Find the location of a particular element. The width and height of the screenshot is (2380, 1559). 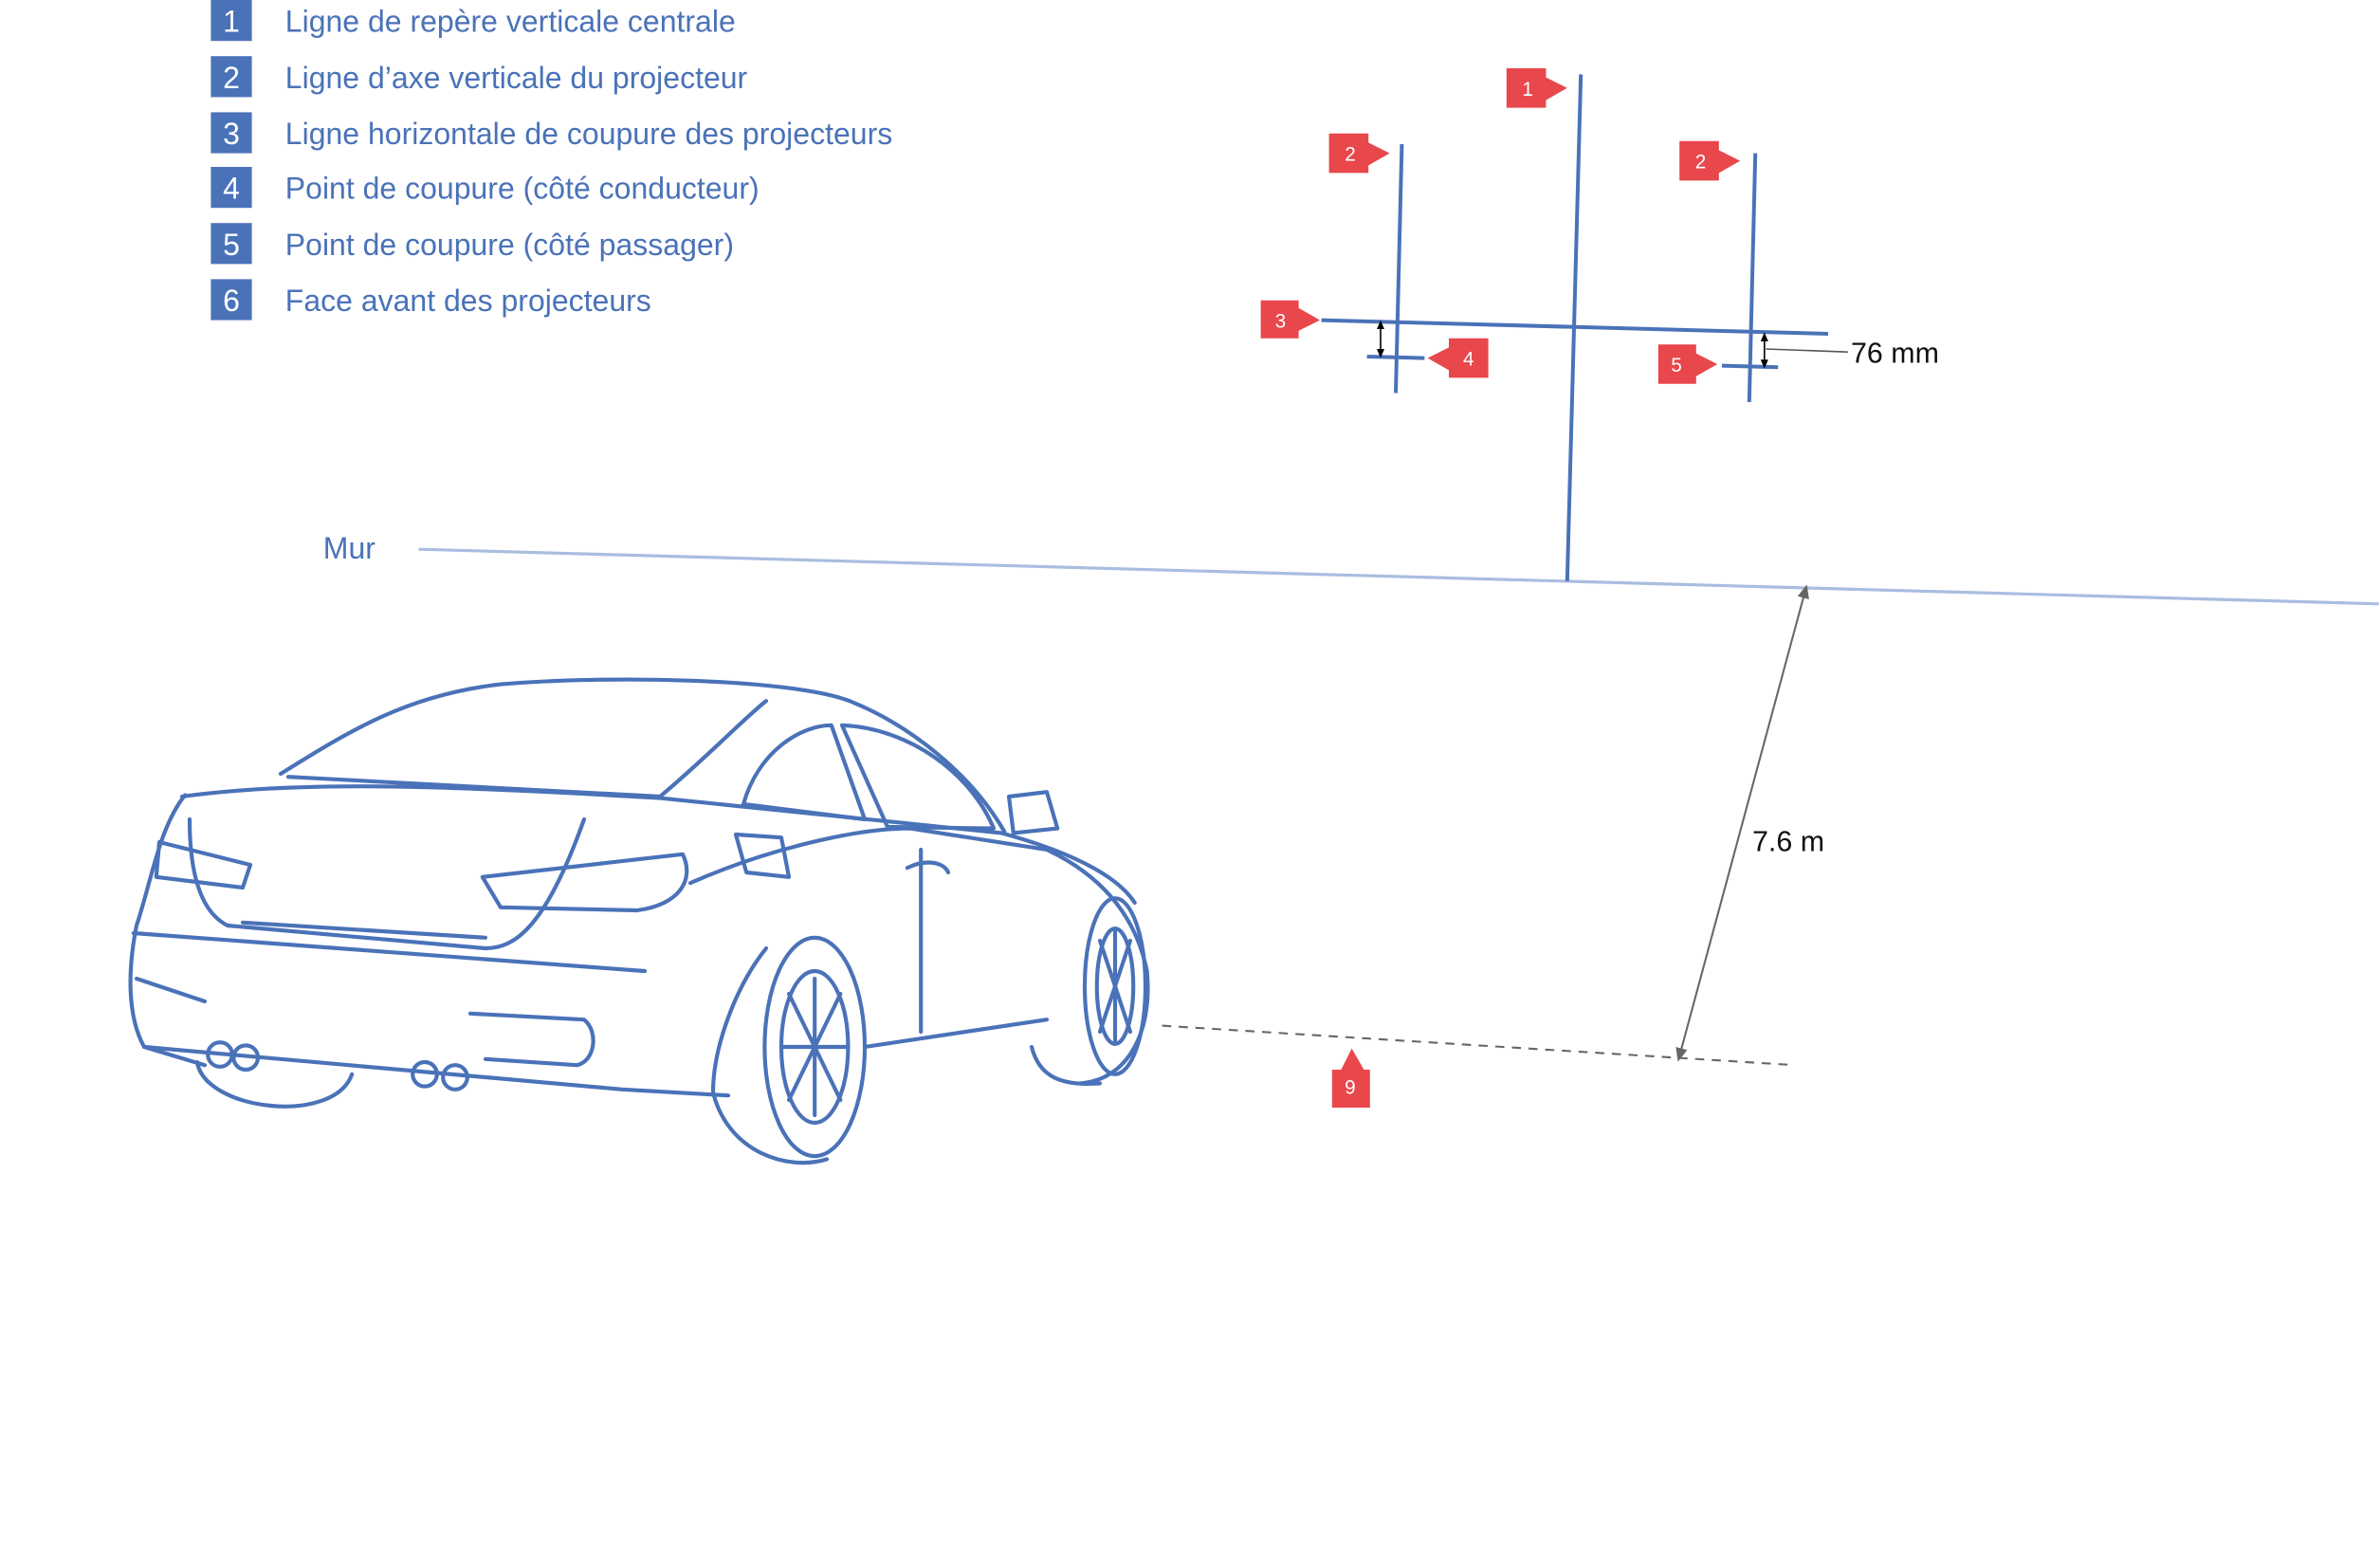

cutoff-offset-label: 76 mm is located at coordinates (1895, 353).